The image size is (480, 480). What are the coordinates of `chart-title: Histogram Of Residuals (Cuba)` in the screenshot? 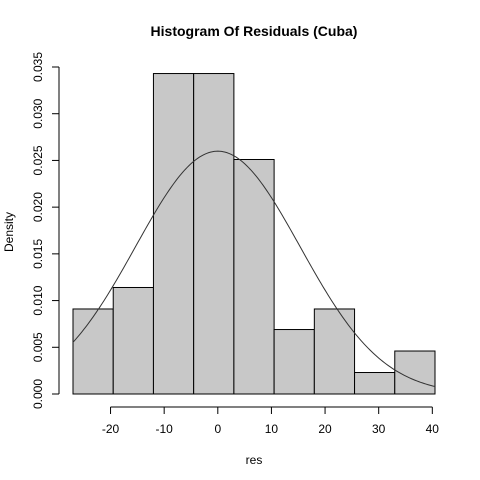 It's located at (254, 31).